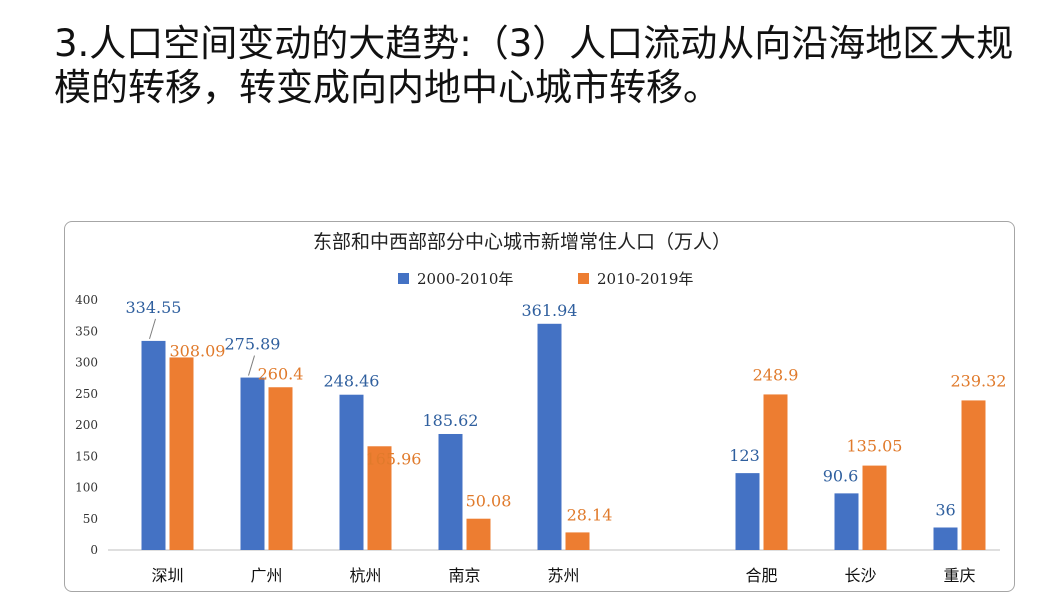 This screenshot has width=1057, height=614. Describe the element at coordinates (198, 350) in the screenshot. I see `data-label: 308.09` at that location.